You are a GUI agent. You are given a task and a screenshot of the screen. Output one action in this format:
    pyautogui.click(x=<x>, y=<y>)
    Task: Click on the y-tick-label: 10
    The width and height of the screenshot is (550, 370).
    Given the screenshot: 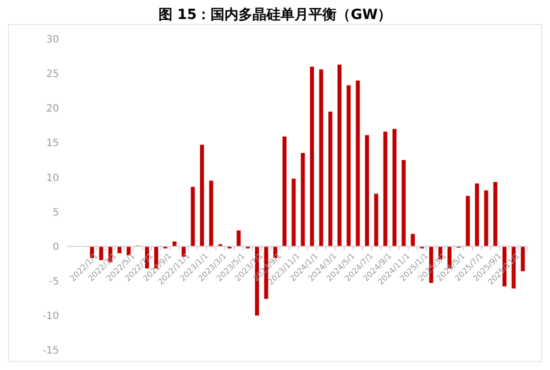 What is the action you would take?
    pyautogui.click(x=52, y=178)
    